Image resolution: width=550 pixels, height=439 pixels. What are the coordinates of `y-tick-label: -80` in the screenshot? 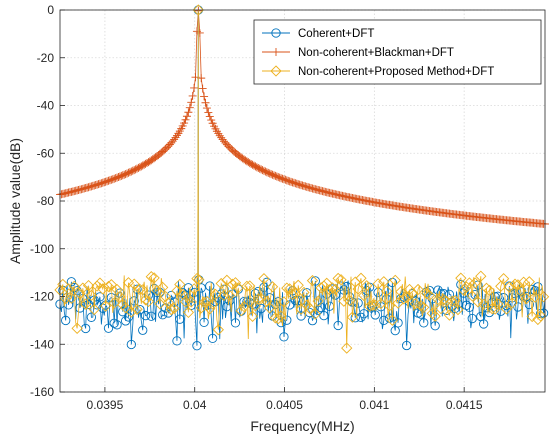 It's located at (46, 201).